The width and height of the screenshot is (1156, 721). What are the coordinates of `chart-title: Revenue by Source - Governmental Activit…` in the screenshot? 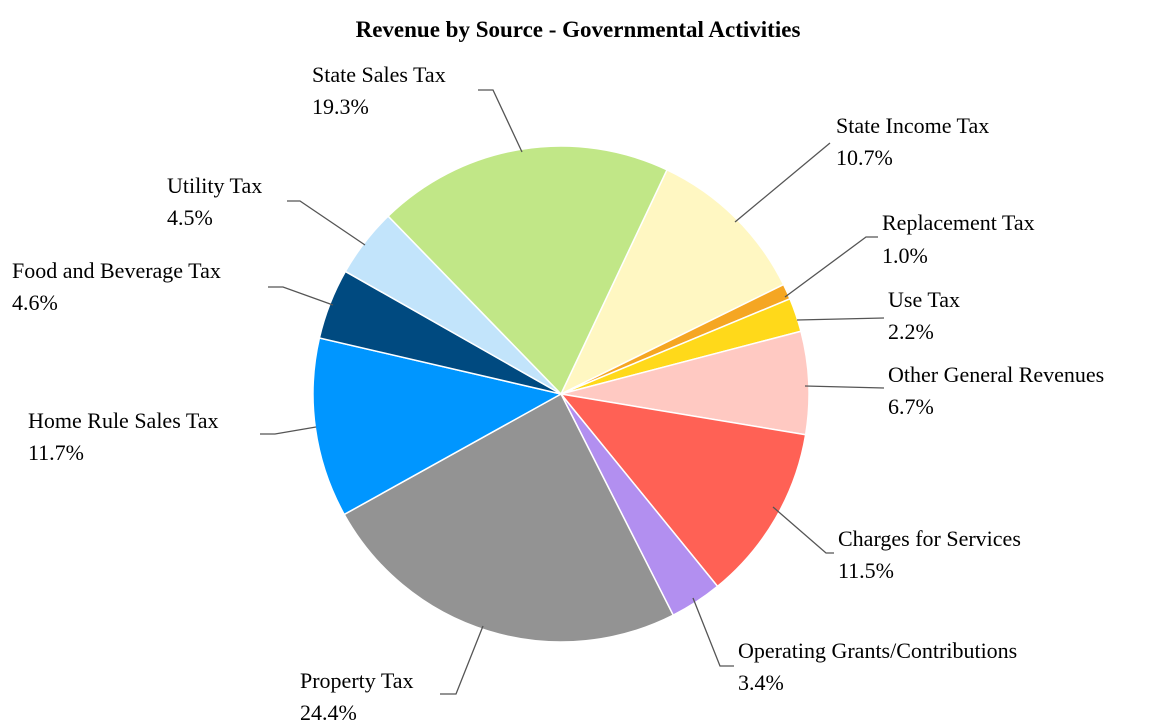 It's located at (578, 29).